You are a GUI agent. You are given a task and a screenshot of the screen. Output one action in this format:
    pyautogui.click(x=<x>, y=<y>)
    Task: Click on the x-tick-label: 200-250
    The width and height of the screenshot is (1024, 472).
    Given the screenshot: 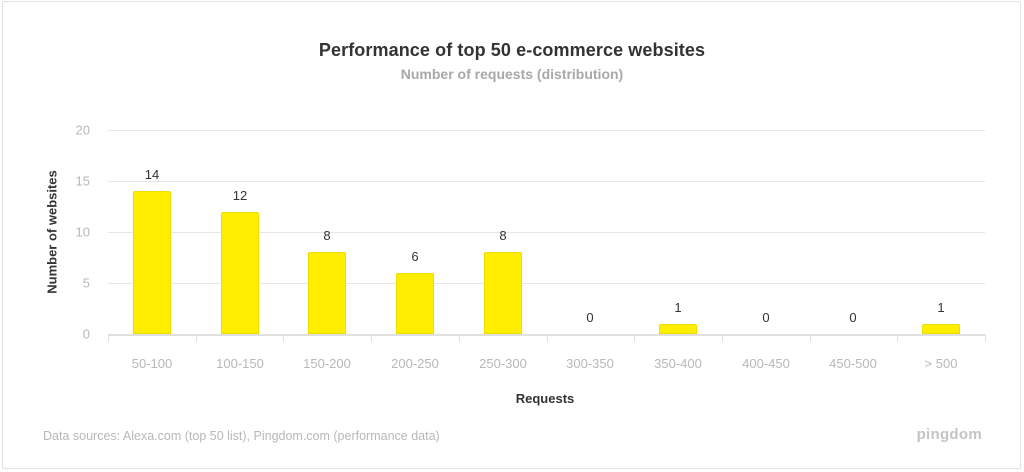 What is the action you would take?
    pyautogui.click(x=415, y=363)
    